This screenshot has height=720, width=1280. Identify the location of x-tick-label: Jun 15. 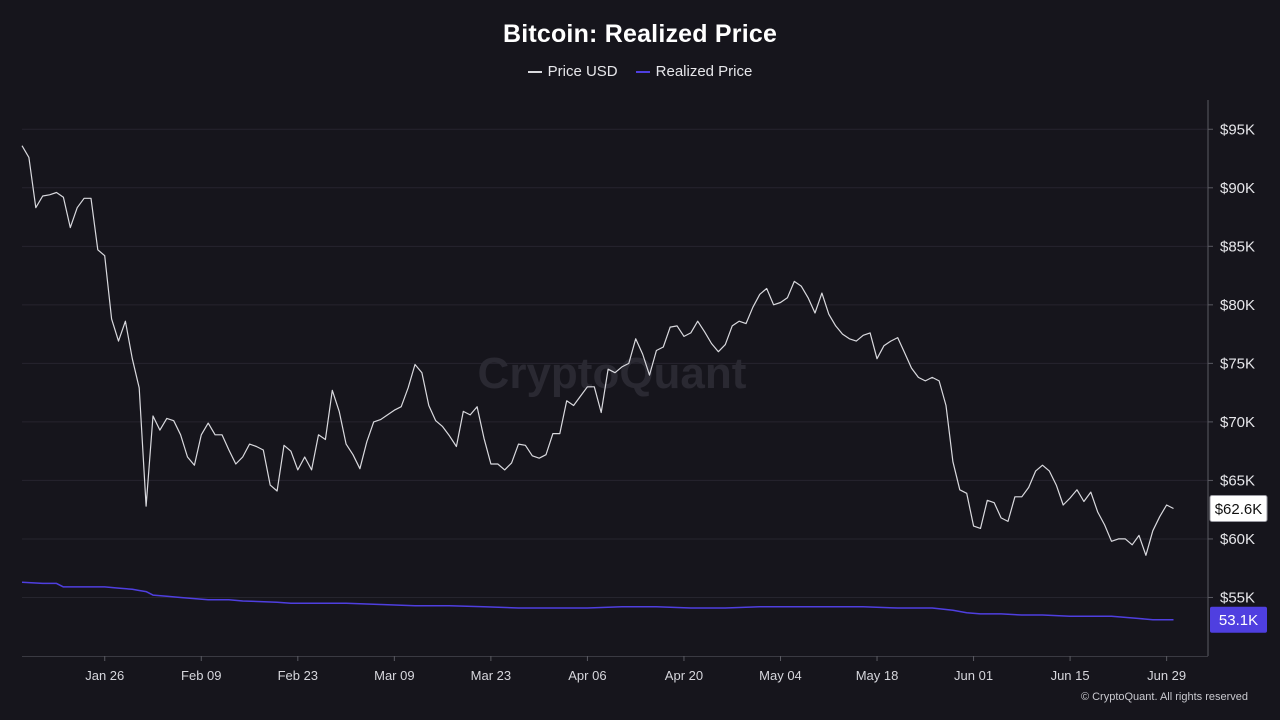
(1070, 675).